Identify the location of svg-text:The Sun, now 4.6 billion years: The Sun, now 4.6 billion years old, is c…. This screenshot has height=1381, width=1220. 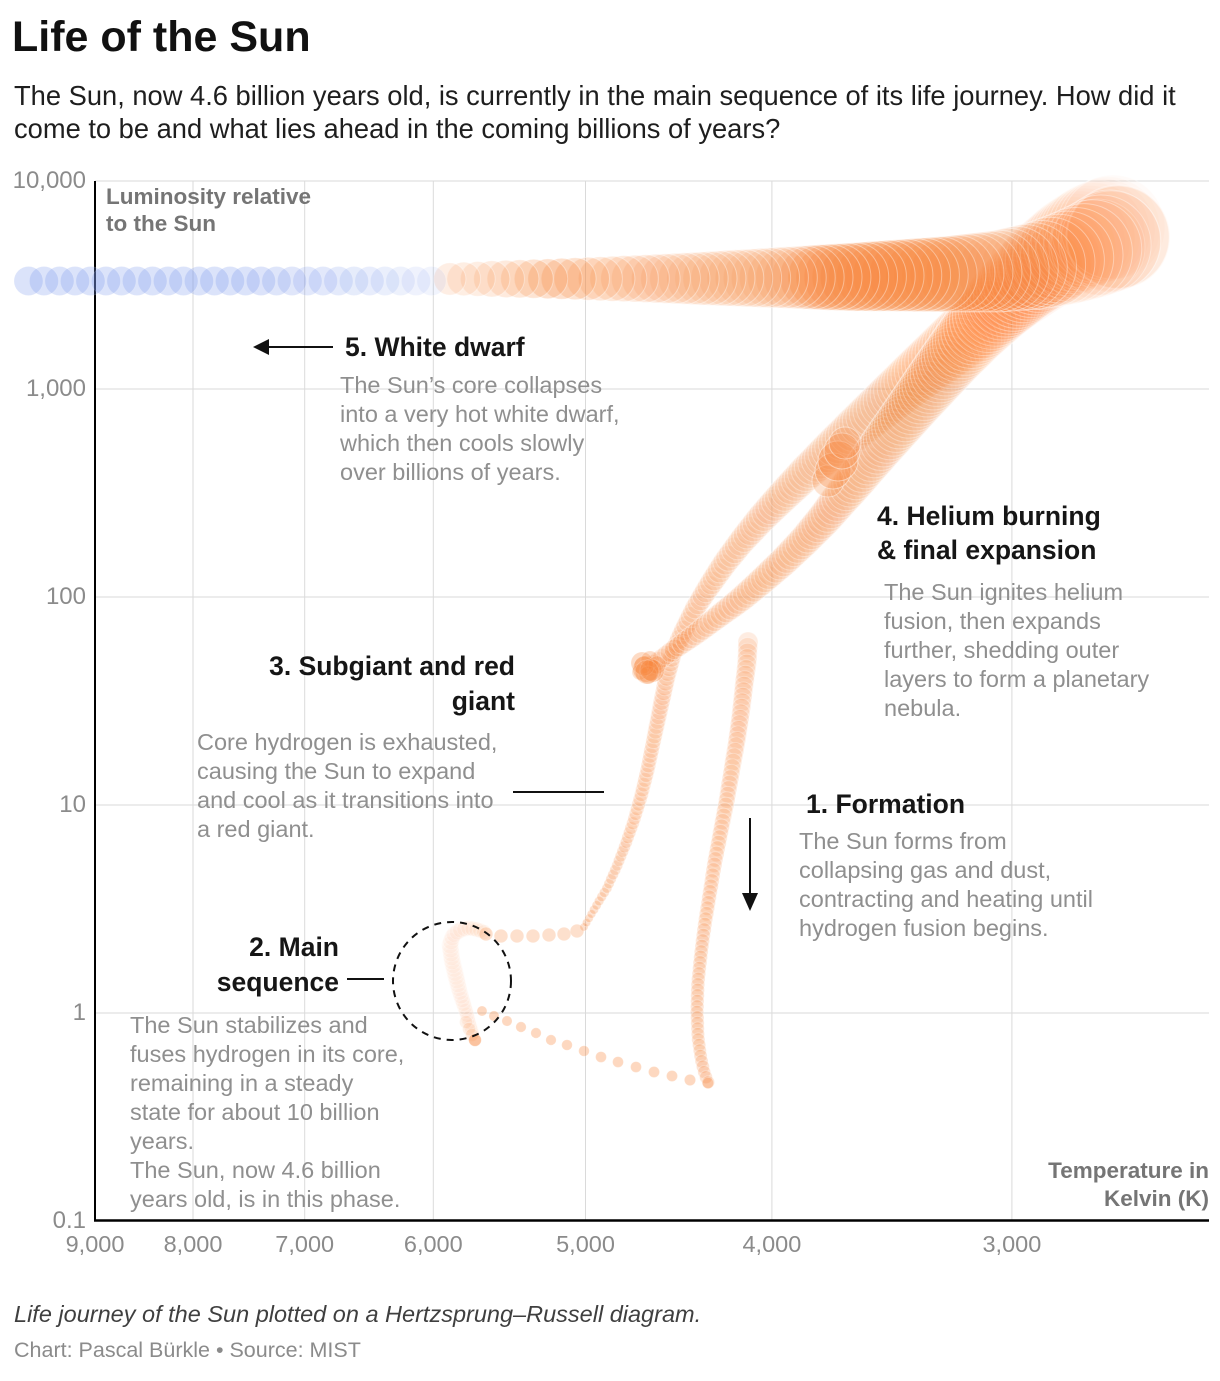
(595, 95).